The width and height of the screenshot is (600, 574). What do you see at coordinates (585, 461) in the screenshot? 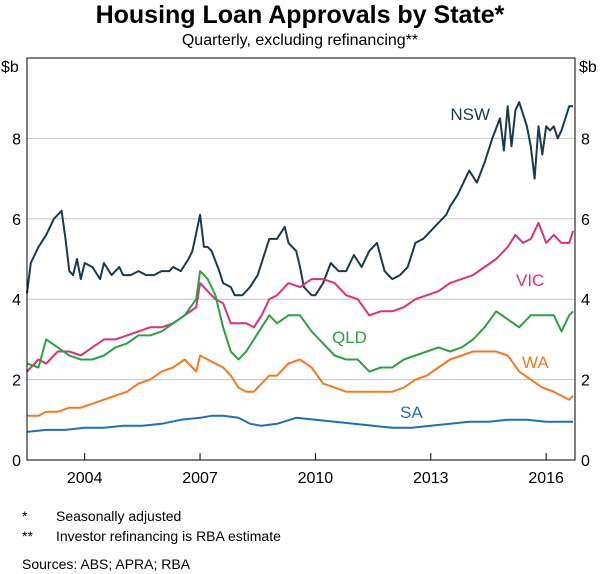
I see `y-tick-label-right: 0` at bounding box center [585, 461].